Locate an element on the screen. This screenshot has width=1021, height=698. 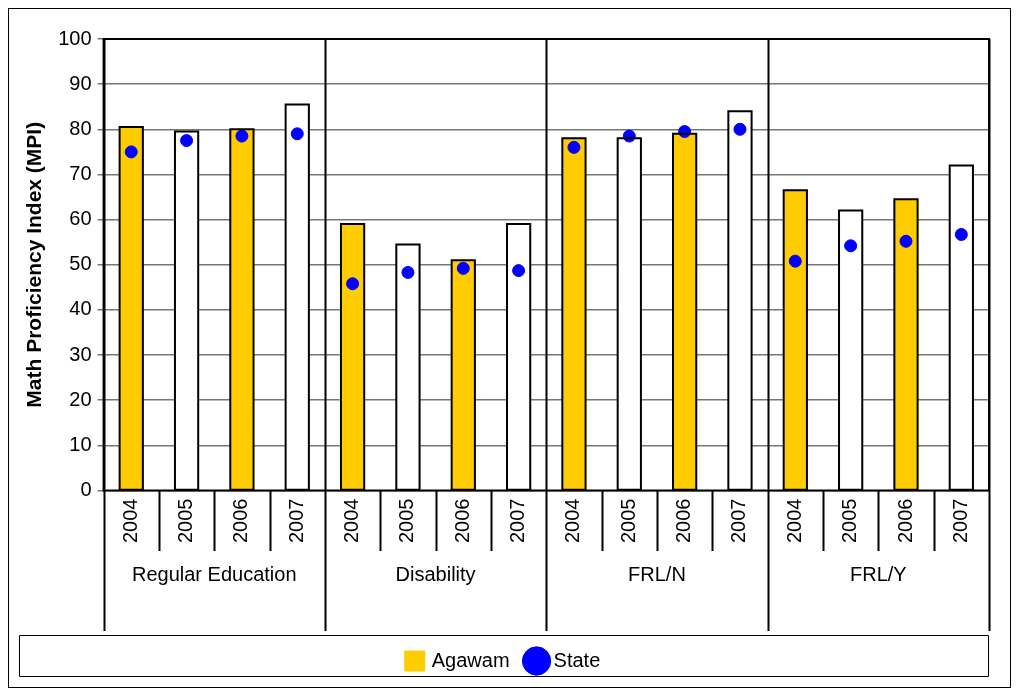
y-tick-label: 50 is located at coordinates (80, 263).